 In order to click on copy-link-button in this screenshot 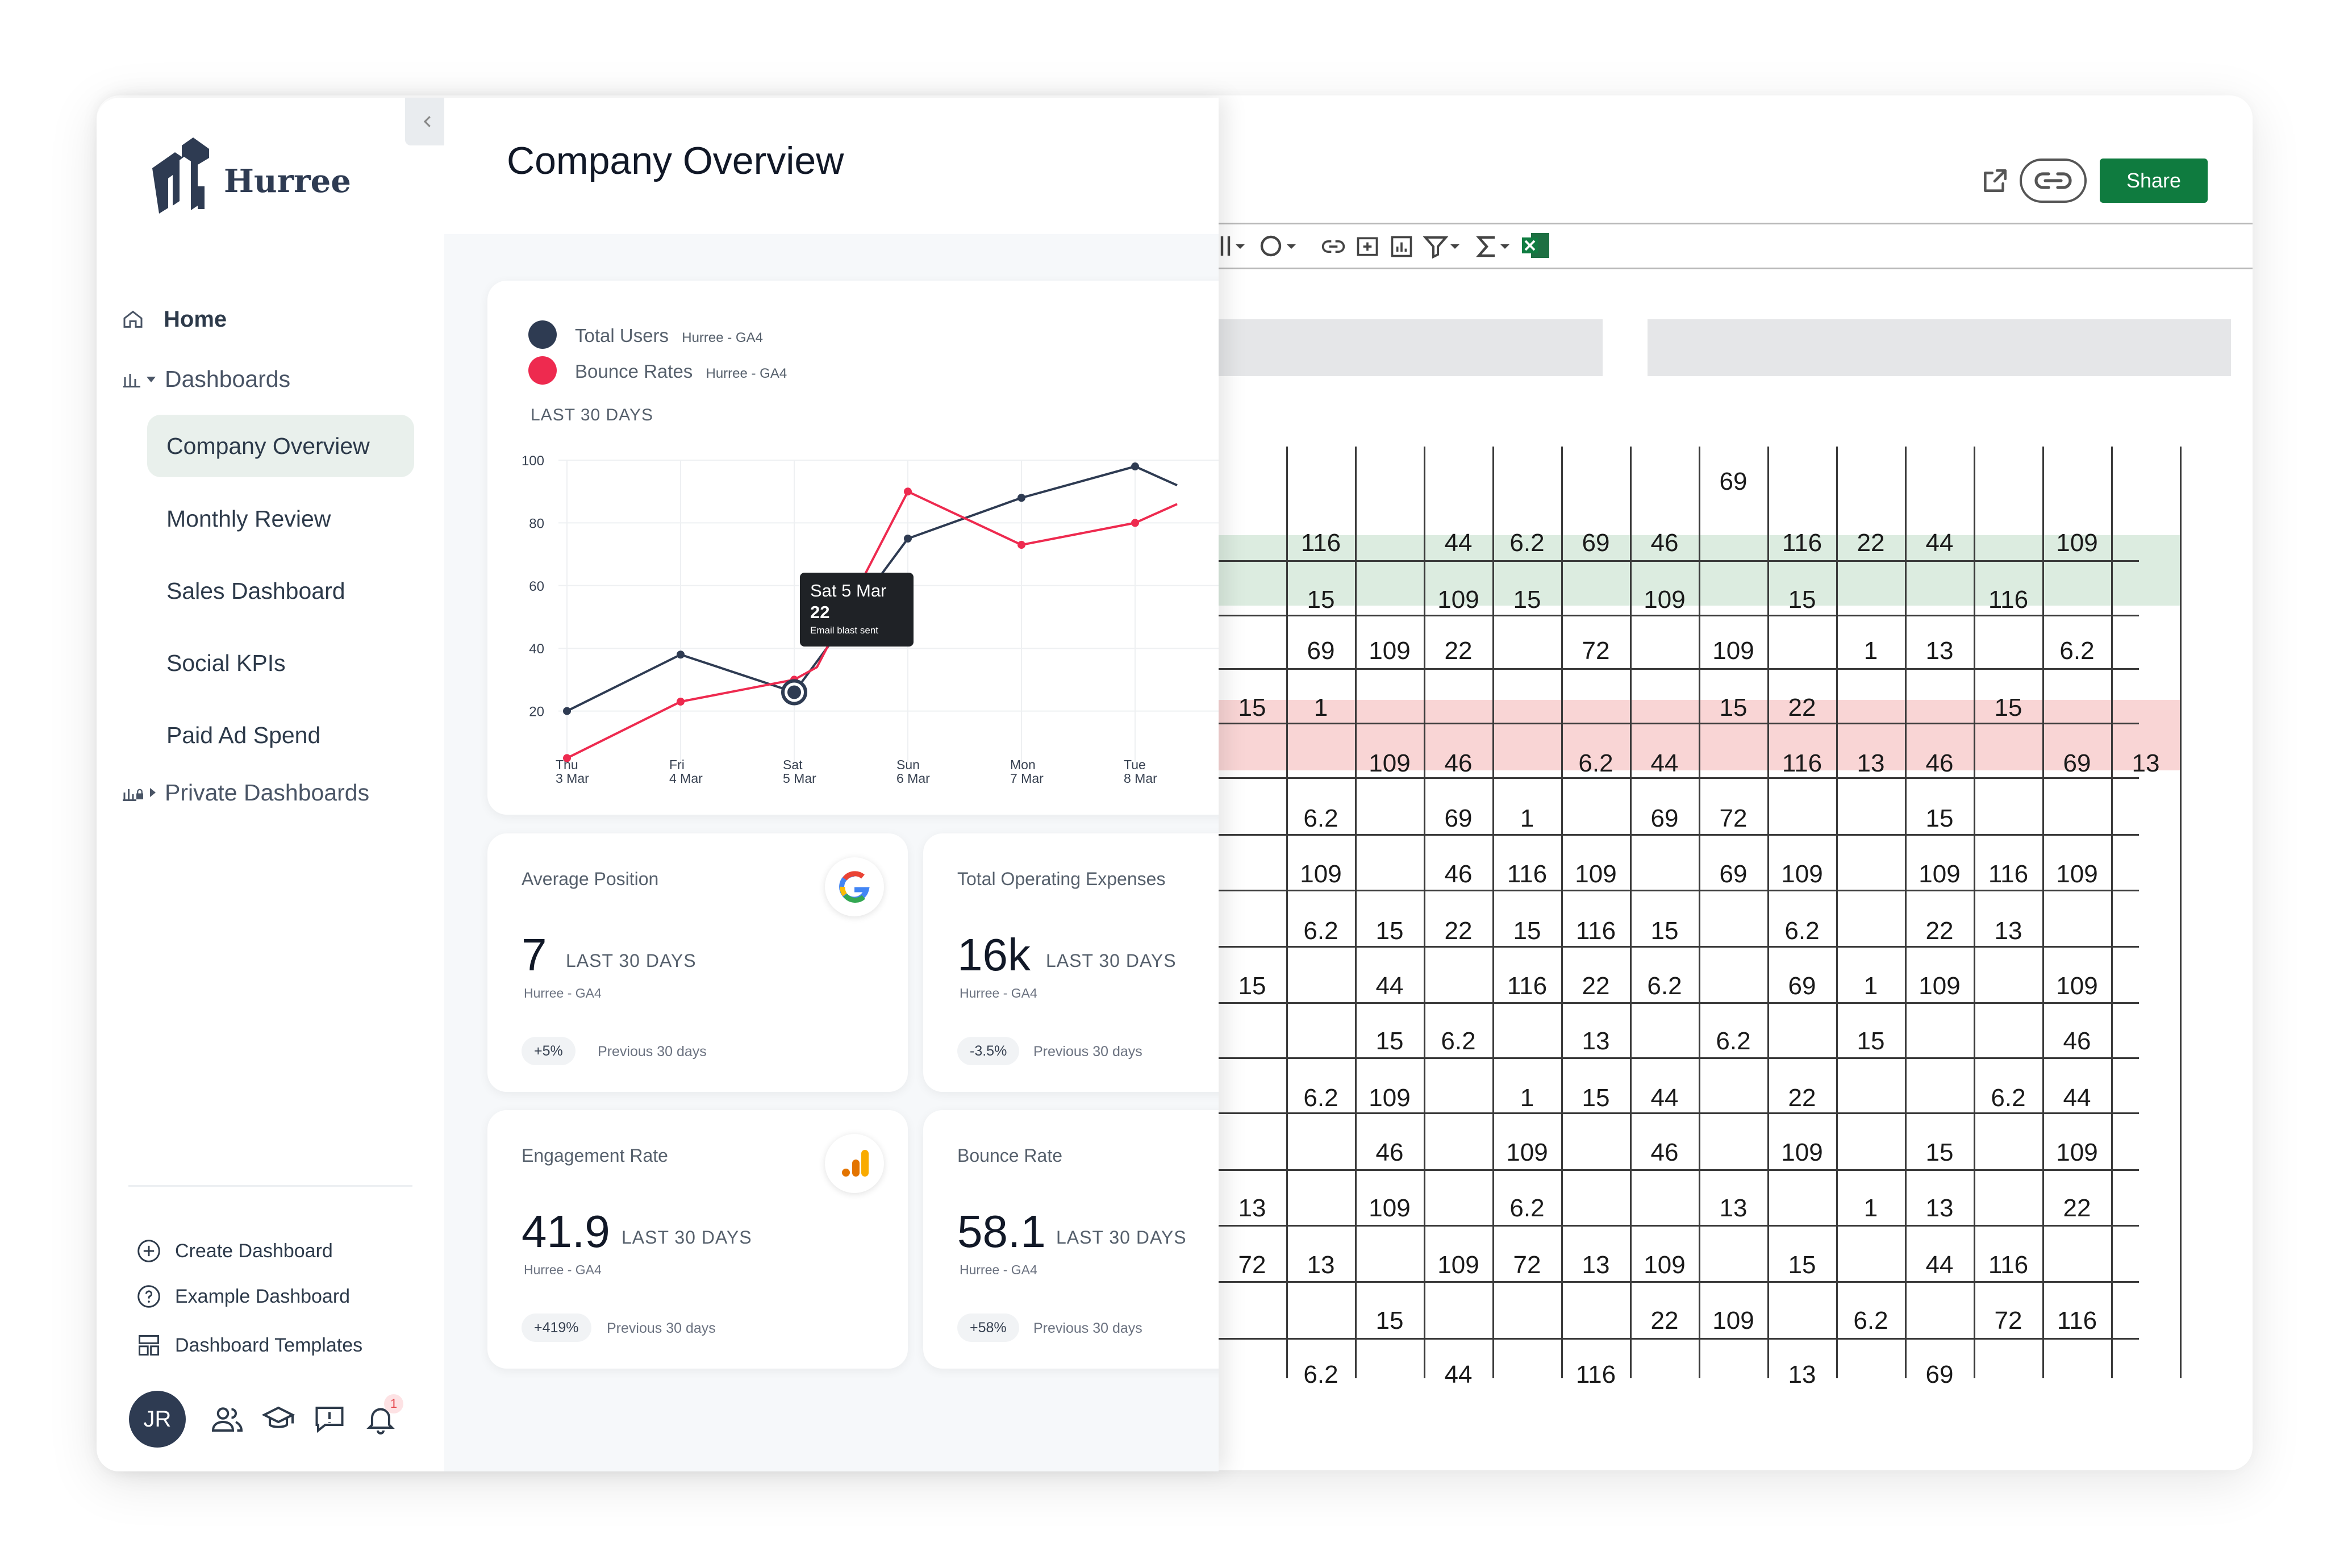, I will do `click(2053, 181)`.